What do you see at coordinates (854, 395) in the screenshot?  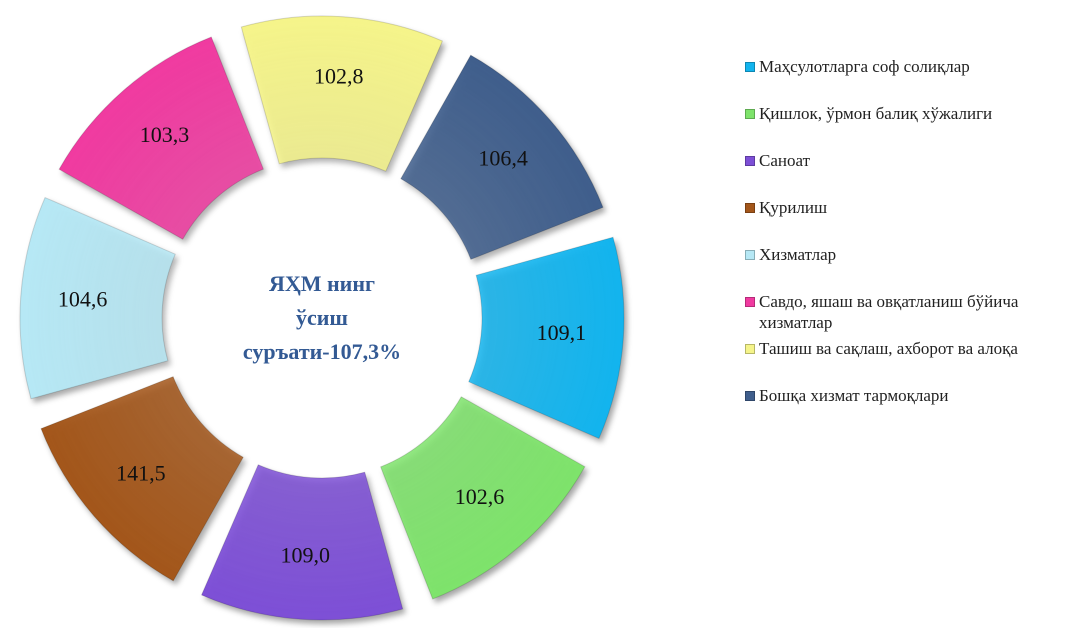 I see `legend-label: Бошқа хизмат тармоқлари` at bounding box center [854, 395].